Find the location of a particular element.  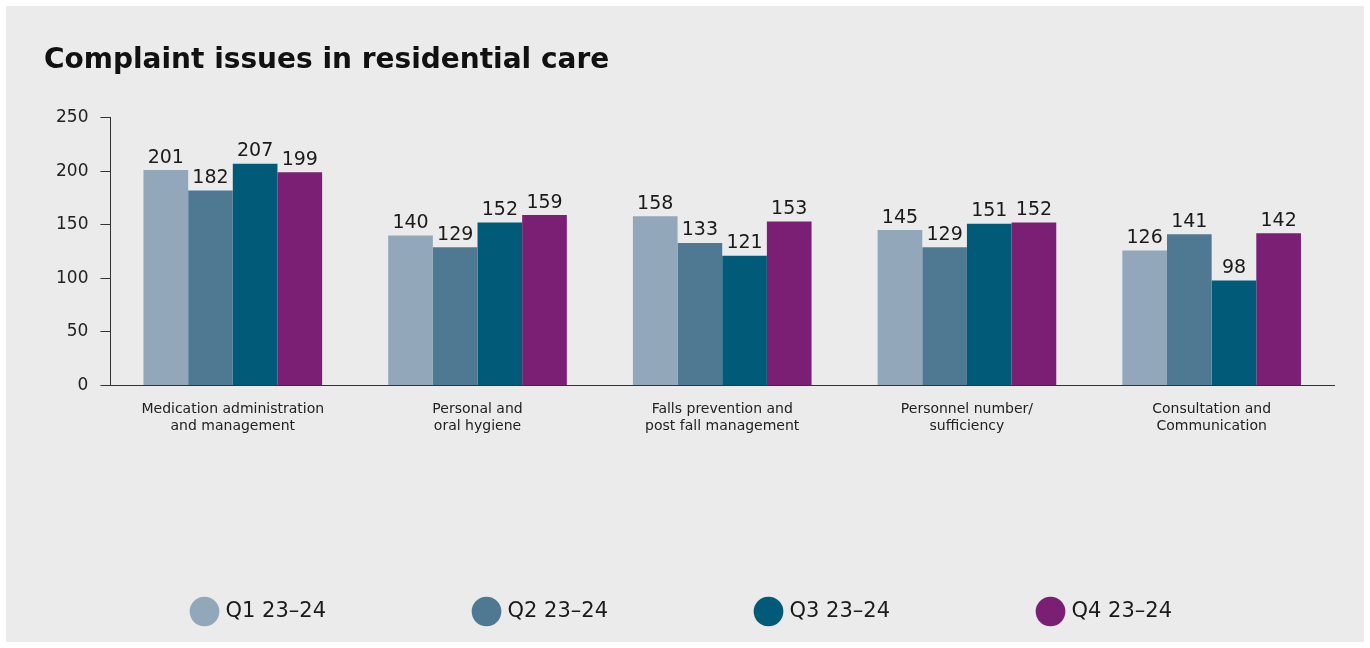

y-tick-label: 100 is located at coordinates (72, 276).